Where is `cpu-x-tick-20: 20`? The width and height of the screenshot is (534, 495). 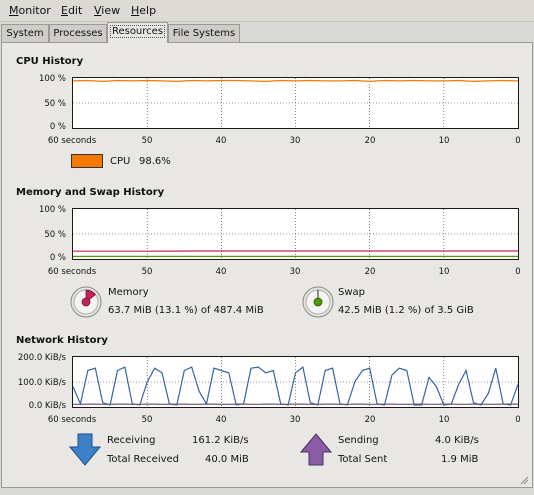
cpu-x-tick-20: 20 is located at coordinates (370, 141).